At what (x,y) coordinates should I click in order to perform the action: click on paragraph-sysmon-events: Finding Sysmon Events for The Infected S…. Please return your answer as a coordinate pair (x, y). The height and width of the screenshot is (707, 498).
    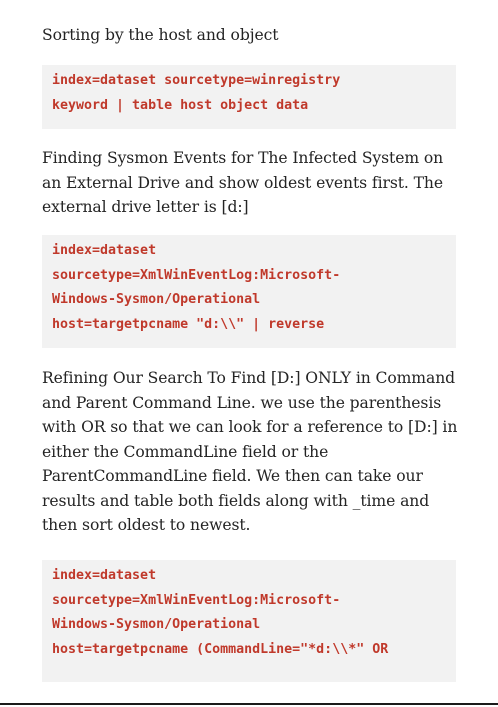
    Looking at the image, I should click on (243, 182).